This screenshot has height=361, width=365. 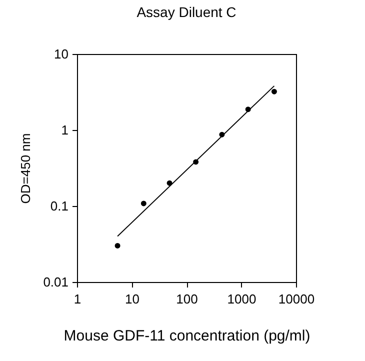 What do you see at coordinates (132, 299) in the screenshot?
I see `x-tick-label: 10` at bounding box center [132, 299].